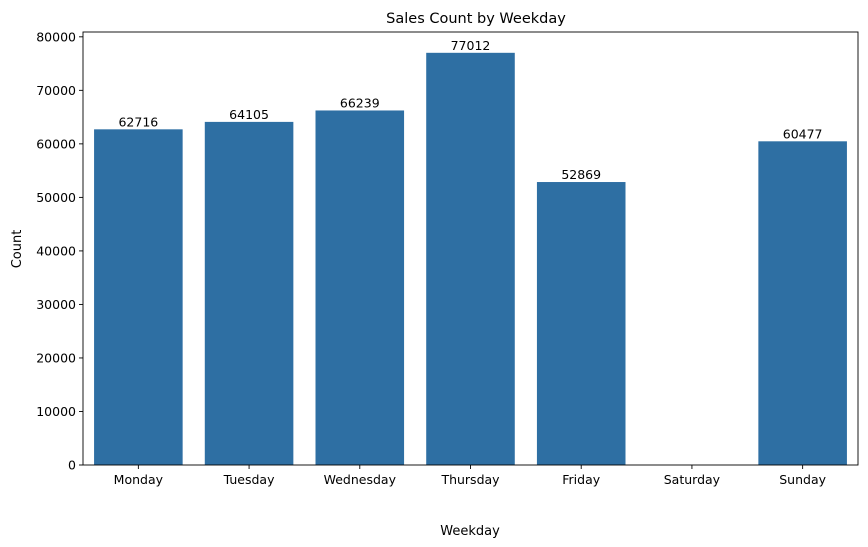 The height and width of the screenshot is (547, 868). What do you see at coordinates (581, 174) in the screenshot?
I see `bar-value-label-friday: 52869` at bounding box center [581, 174].